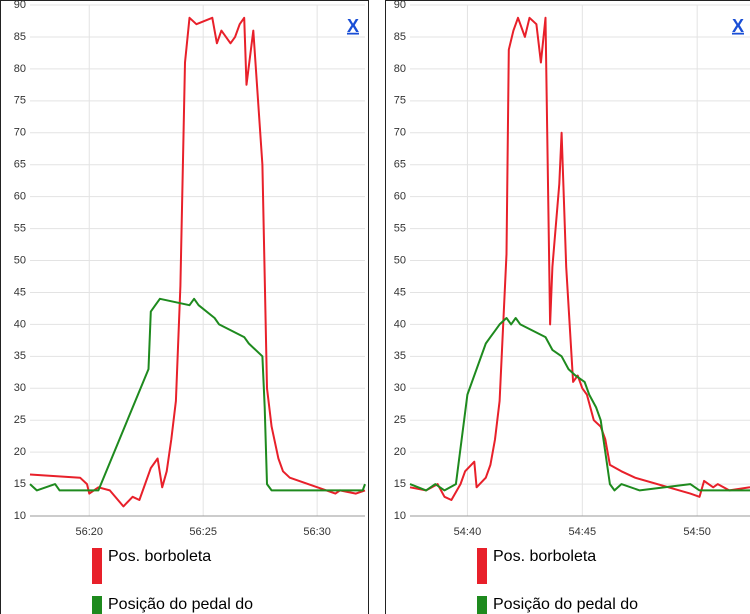  Describe the element at coordinates (697, 532) in the screenshot. I see `x-tick-label: 54:50` at that location.